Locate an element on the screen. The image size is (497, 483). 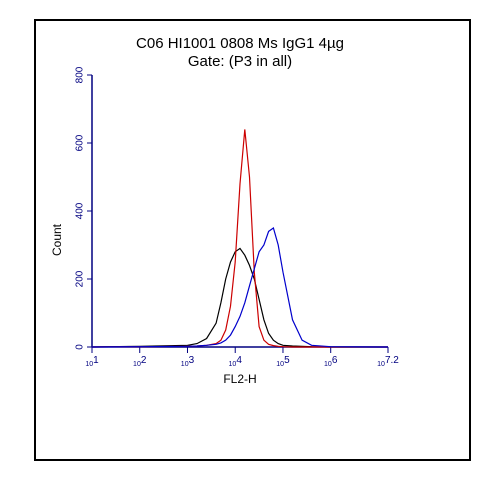
x-tick-label: 10¹ is located at coordinates (92, 361).